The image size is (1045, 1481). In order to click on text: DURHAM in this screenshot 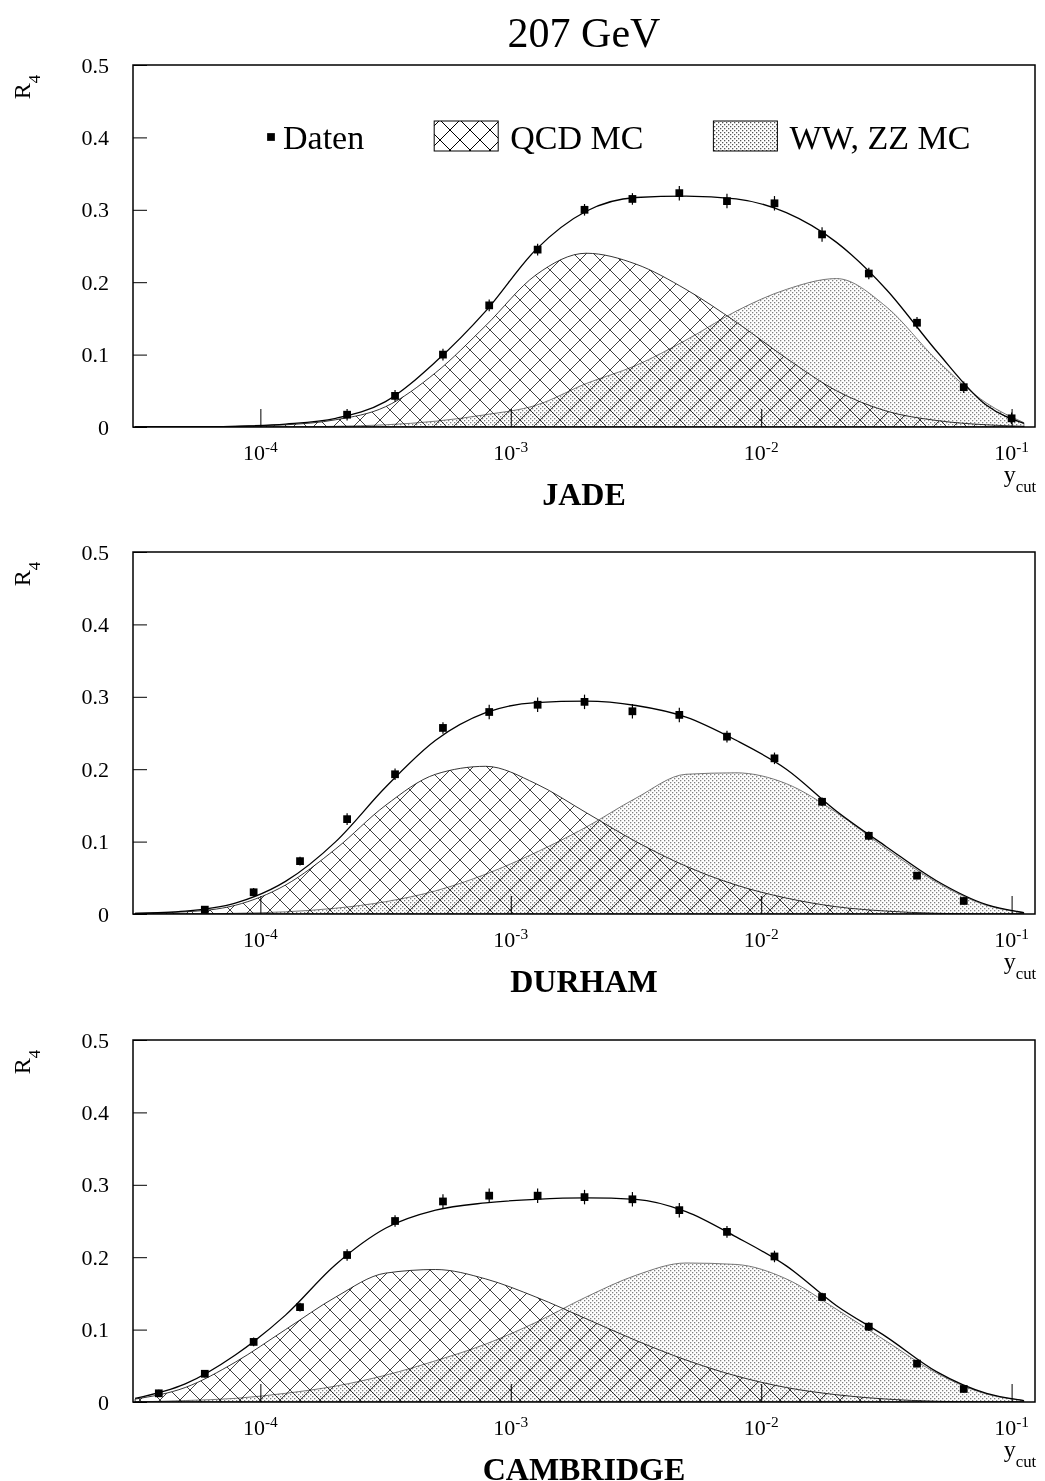, I will do `click(584, 981)`.